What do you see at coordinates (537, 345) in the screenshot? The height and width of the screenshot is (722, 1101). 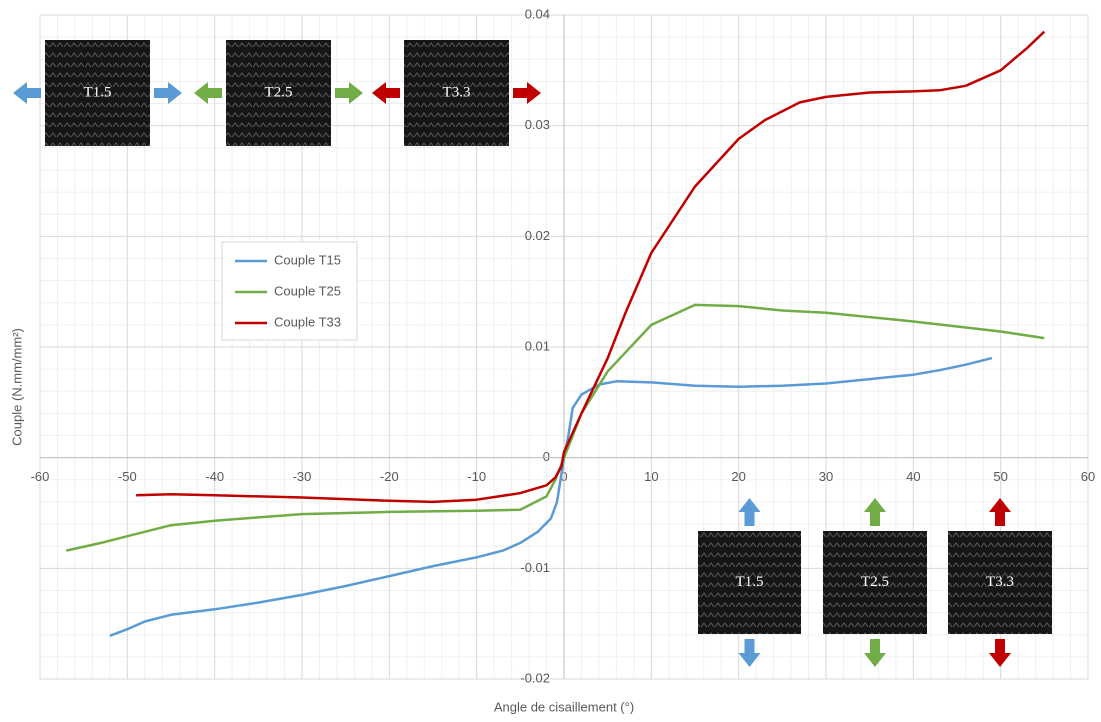 I see `y-tick-label: 0.01` at bounding box center [537, 345].